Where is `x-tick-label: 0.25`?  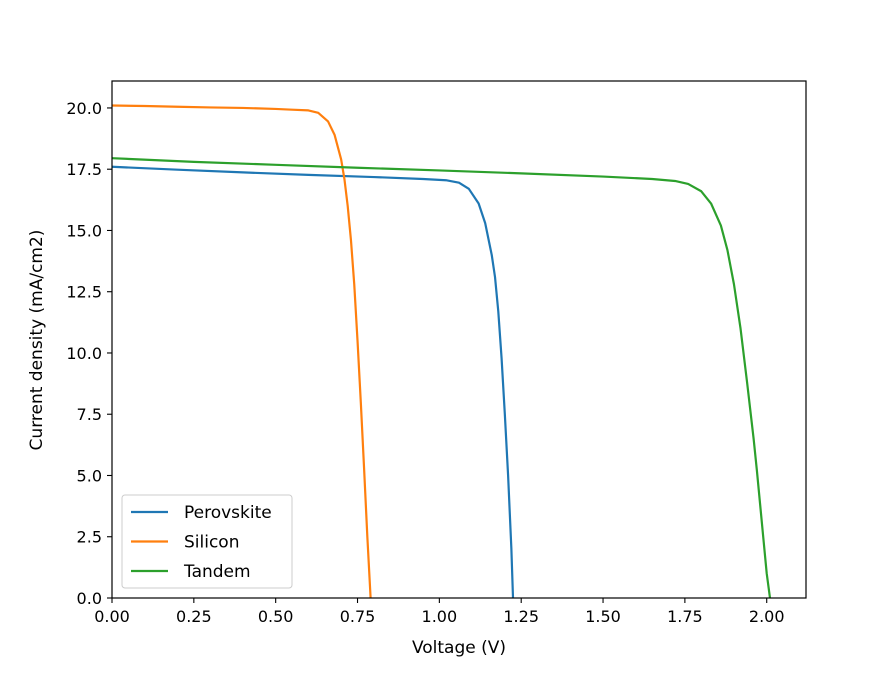
x-tick-label: 0.25 is located at coordinates (194, 616).